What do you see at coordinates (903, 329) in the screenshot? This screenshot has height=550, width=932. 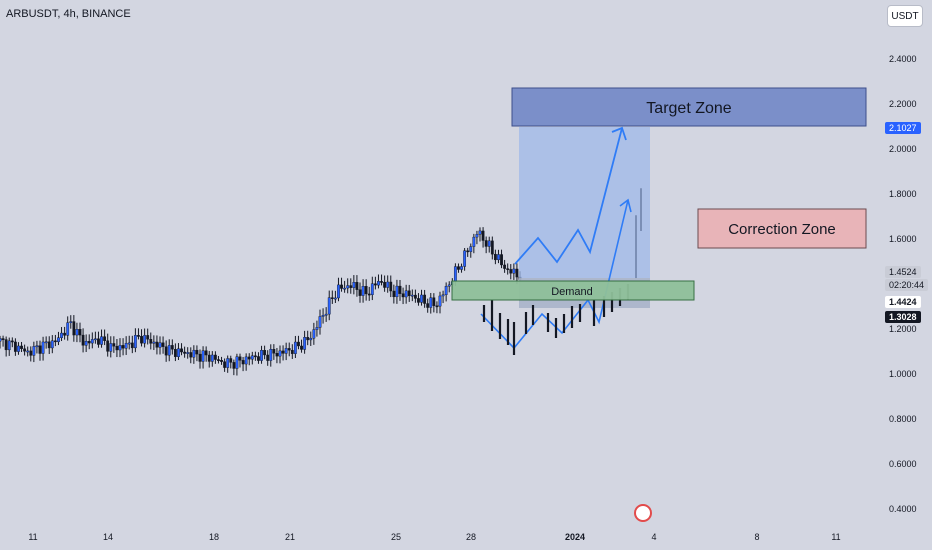 I see `price-tick-label: 1.2000` at bounding box center [903, 329].